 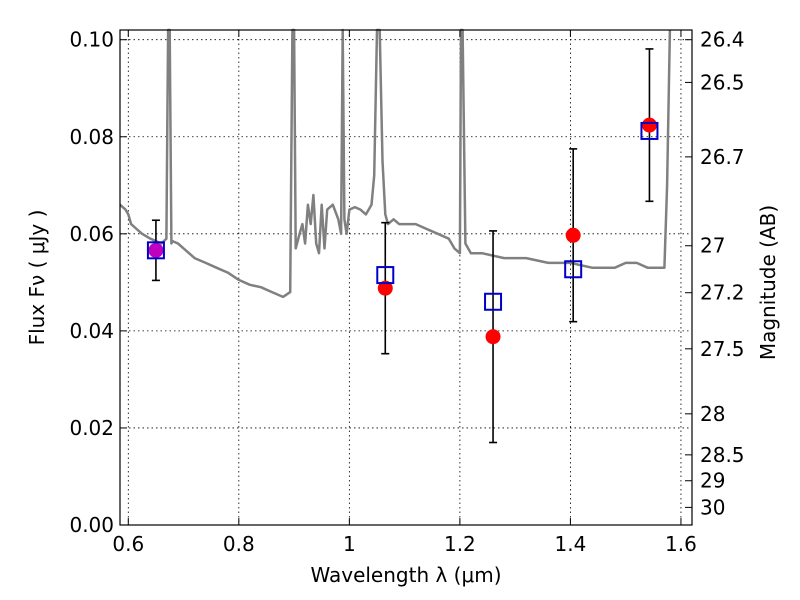 I want to click on y-tick-label: 0.02, so click(x=91, y=428).